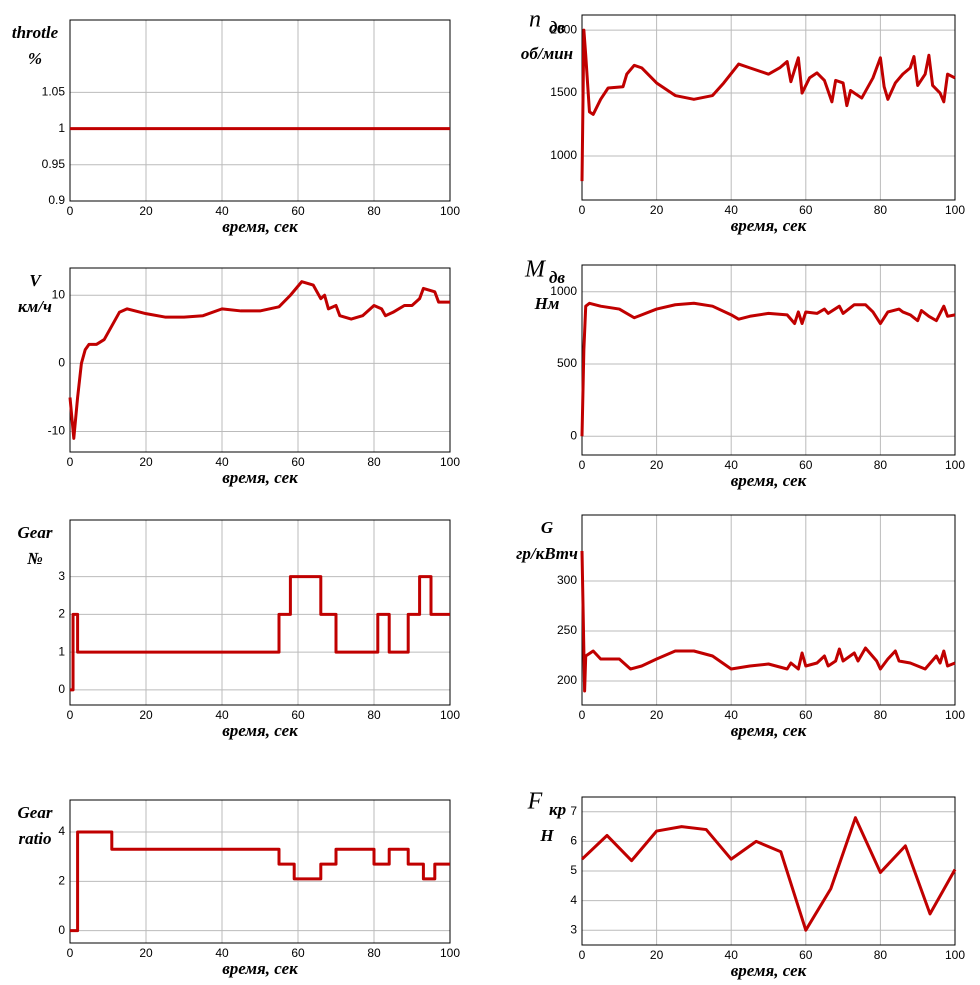 The image size is (980, 985). I want to click on y-label: F, so click(535, 802).